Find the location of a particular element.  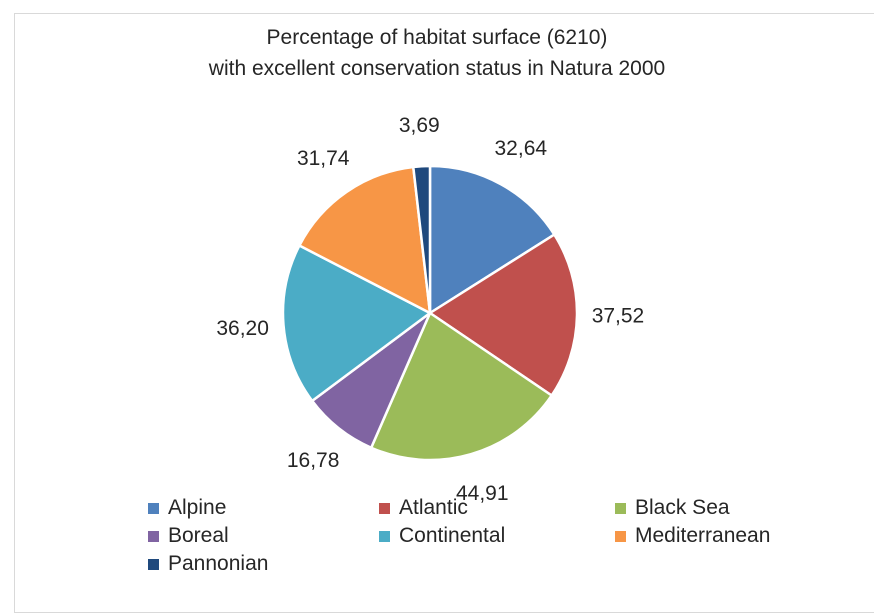

legend-label: Mediterranean is located at coordinates (703, 535).